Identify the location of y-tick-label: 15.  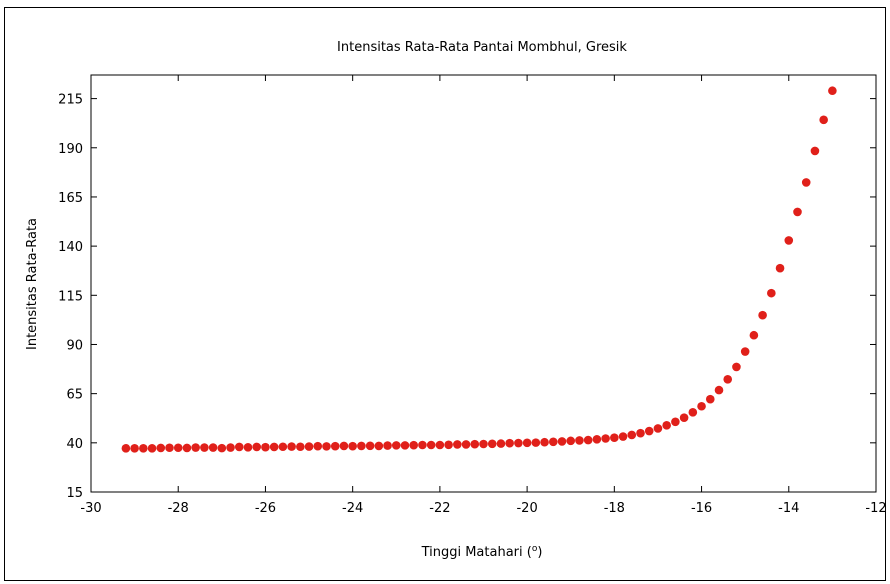
(74, 493).